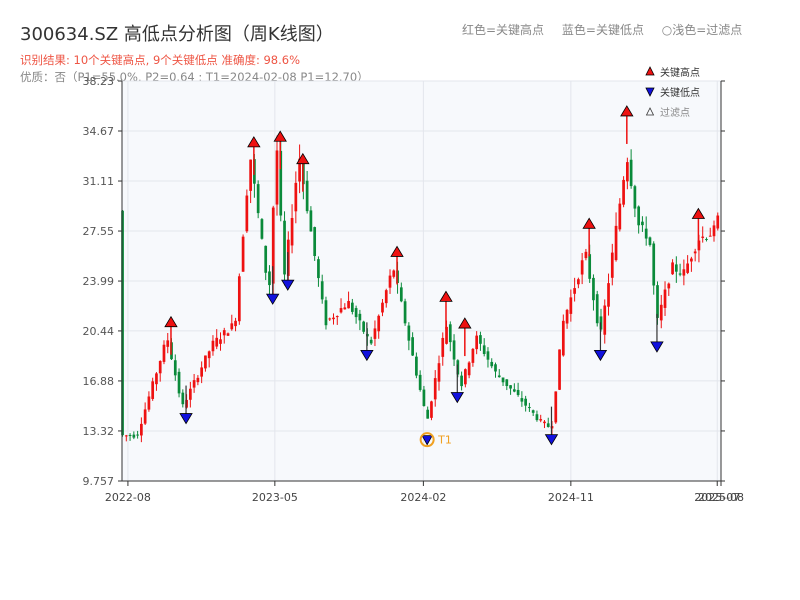  What do you see at coordinates (99, 231) in the screenshot?
I see `y-tick-label: 27.55` at bounding box center [99, 231].